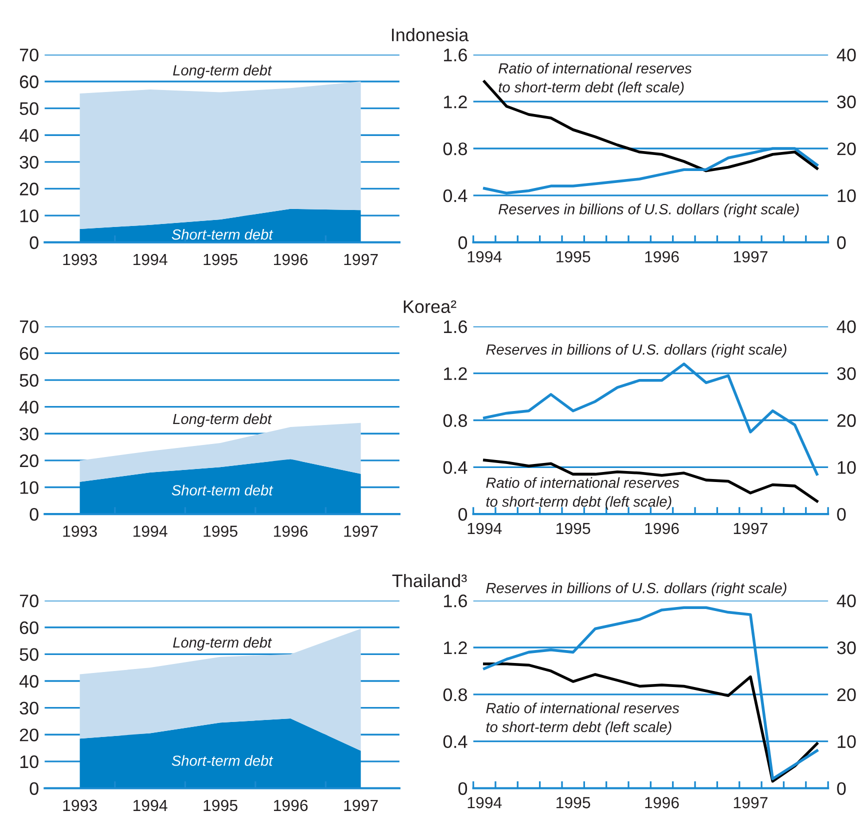 The image size is (859, 816). I want to click on chart-title: Thailand³, so click(429, 581).